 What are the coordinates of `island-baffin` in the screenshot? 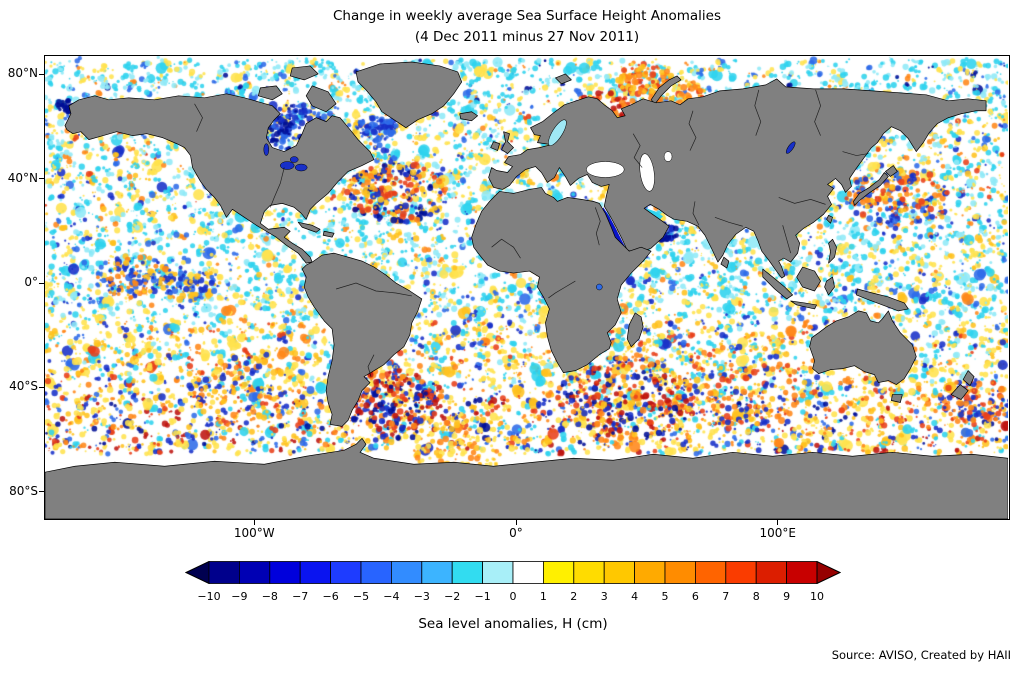 It's located at (321, 99).